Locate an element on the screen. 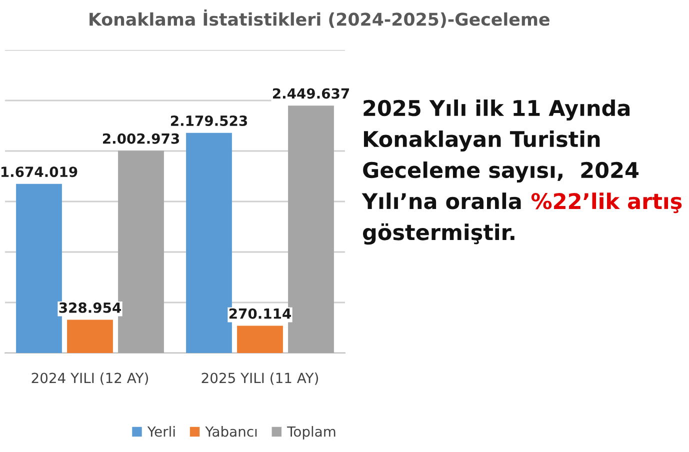 This screenshot has width=689, height=452. legend-label: Yabancı is located at coordinates (231, 431).